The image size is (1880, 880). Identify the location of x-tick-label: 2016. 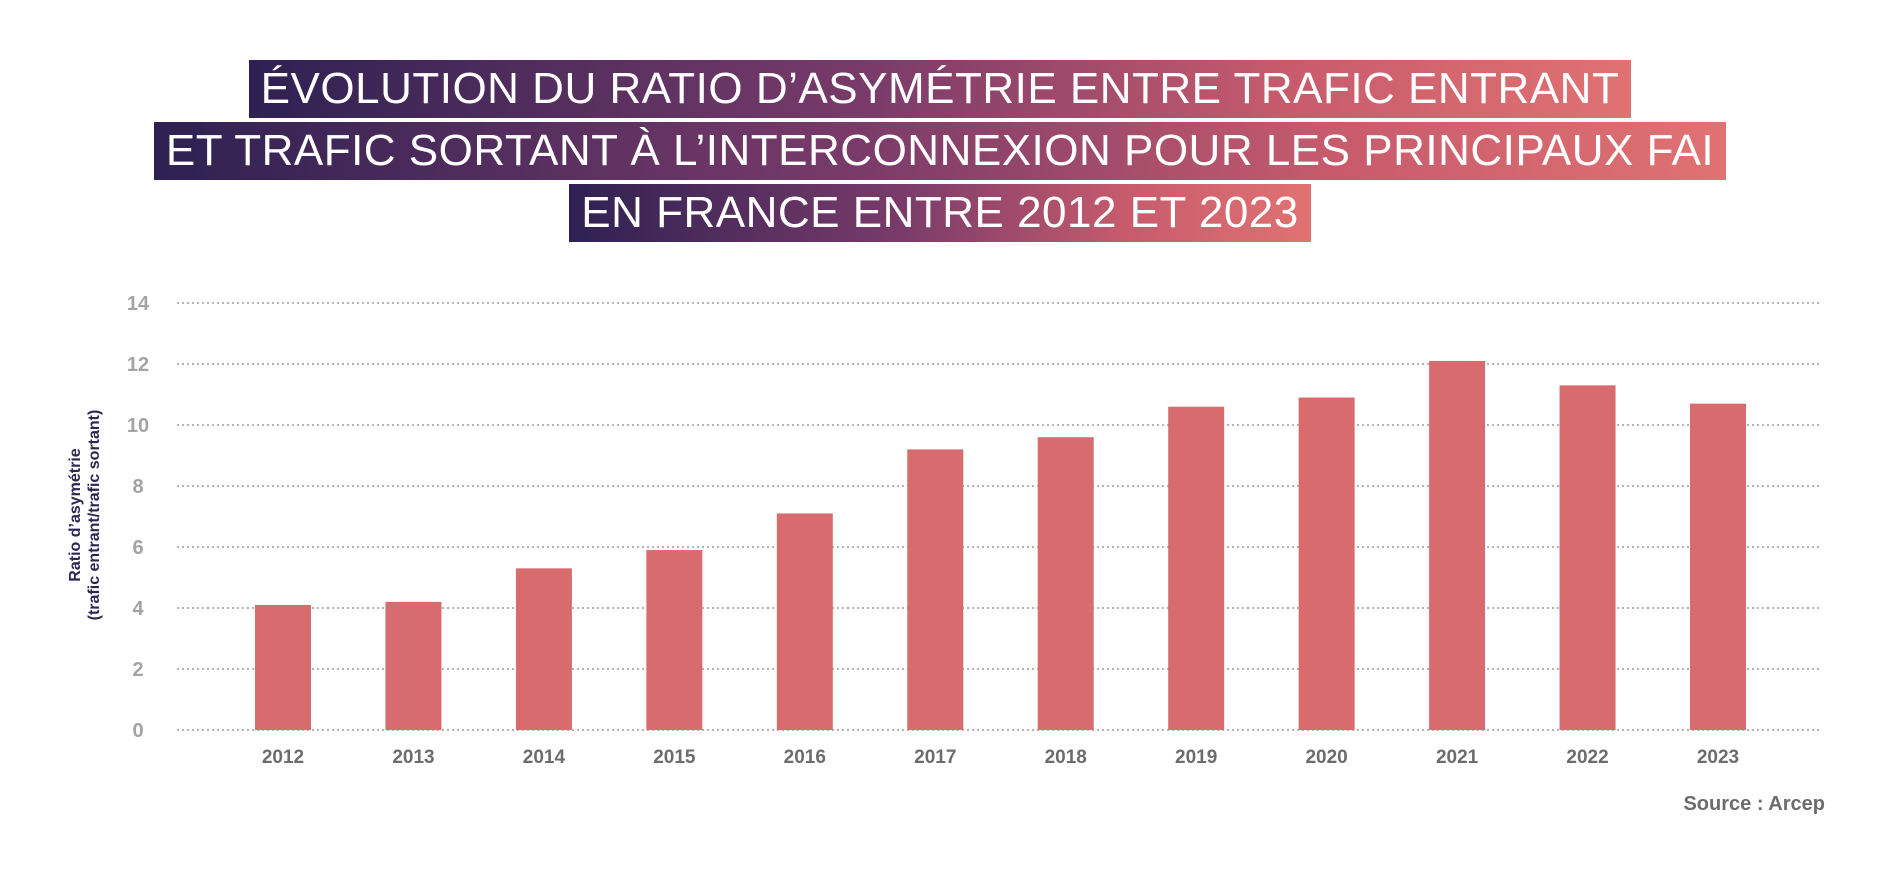
(805, 757).